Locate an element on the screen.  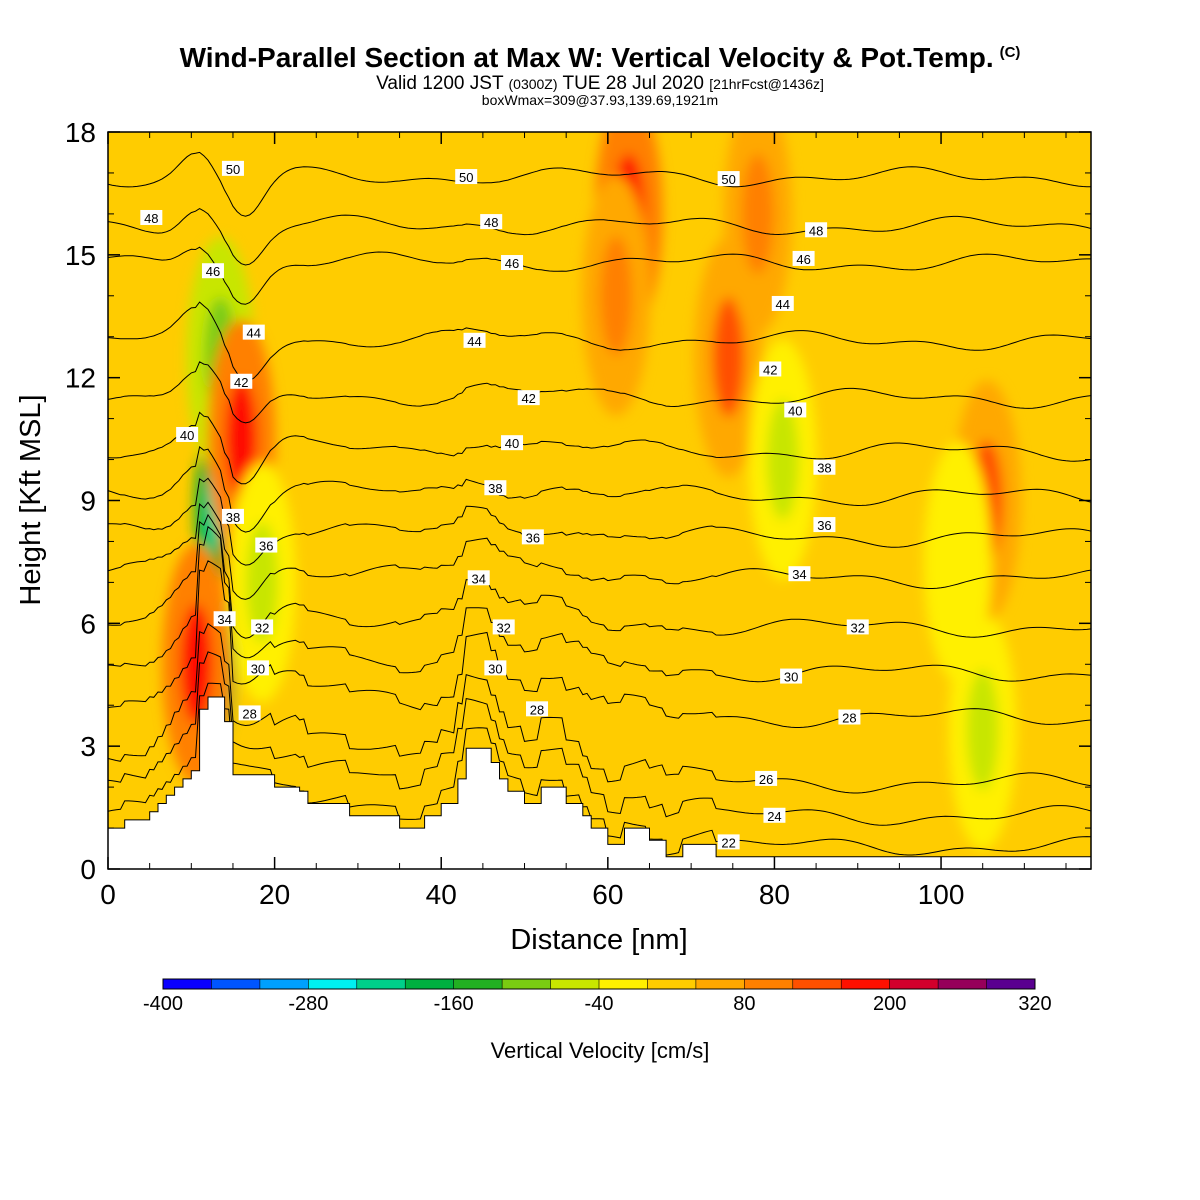
contour-label-text: 44 is located at coordinates (783, 304).